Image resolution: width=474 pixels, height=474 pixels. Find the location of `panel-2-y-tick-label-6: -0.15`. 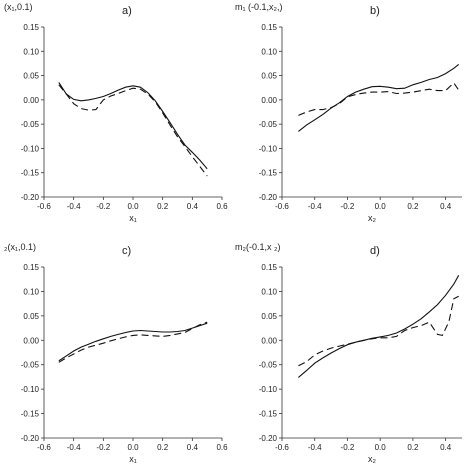

panel-2-y-tick-label-6: -0.15 is located at coordinates (268, 173).